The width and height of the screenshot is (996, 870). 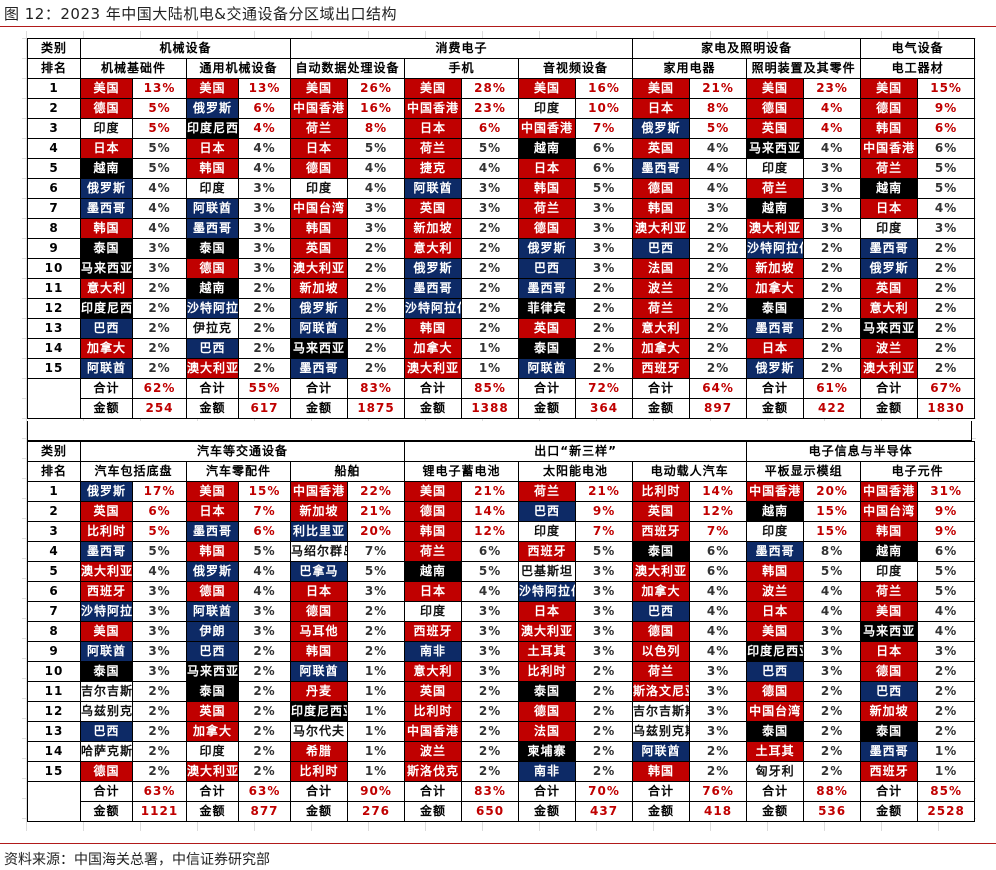 I want to click on share-cell: 8%, so click(x=832, y=551).